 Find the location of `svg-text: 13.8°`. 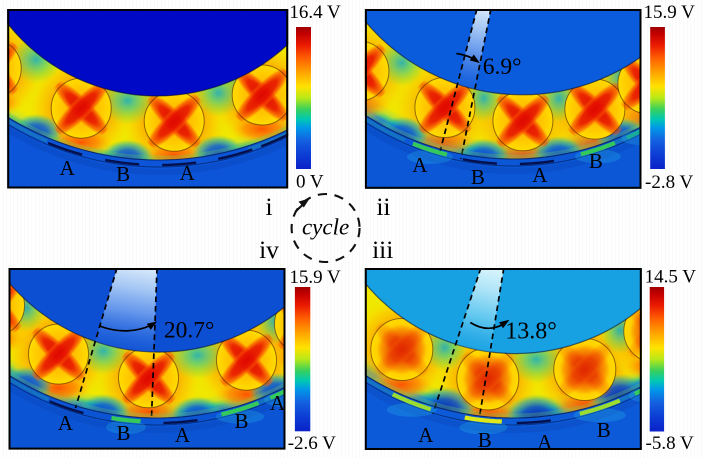

svg-text: 13.8° is located at coordinates (531, 332).